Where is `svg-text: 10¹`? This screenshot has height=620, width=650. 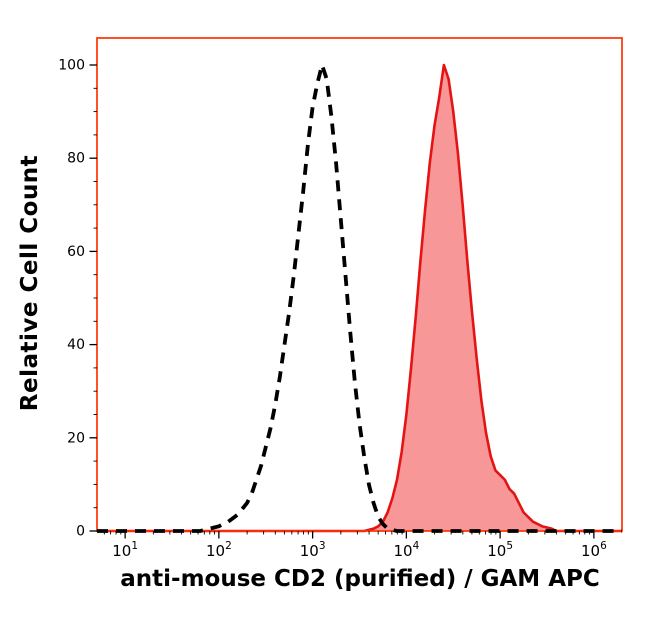
svg-text: 10¹ is located at coordinates (125, 550).